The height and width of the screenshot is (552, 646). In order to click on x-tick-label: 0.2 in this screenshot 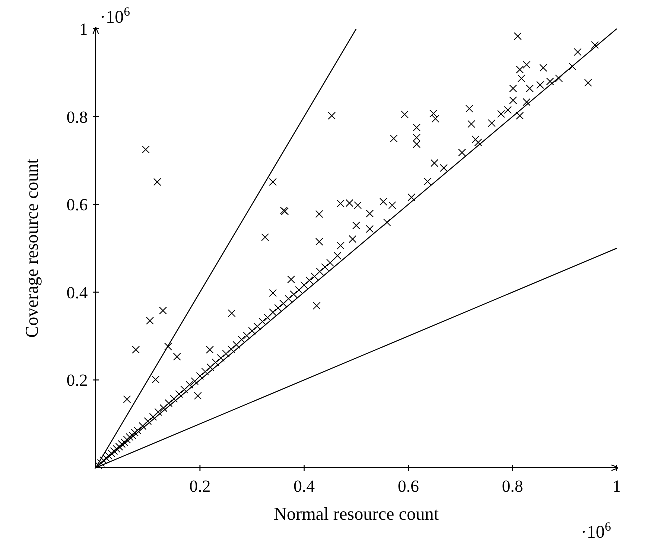, I will do `click(200, 486)`.